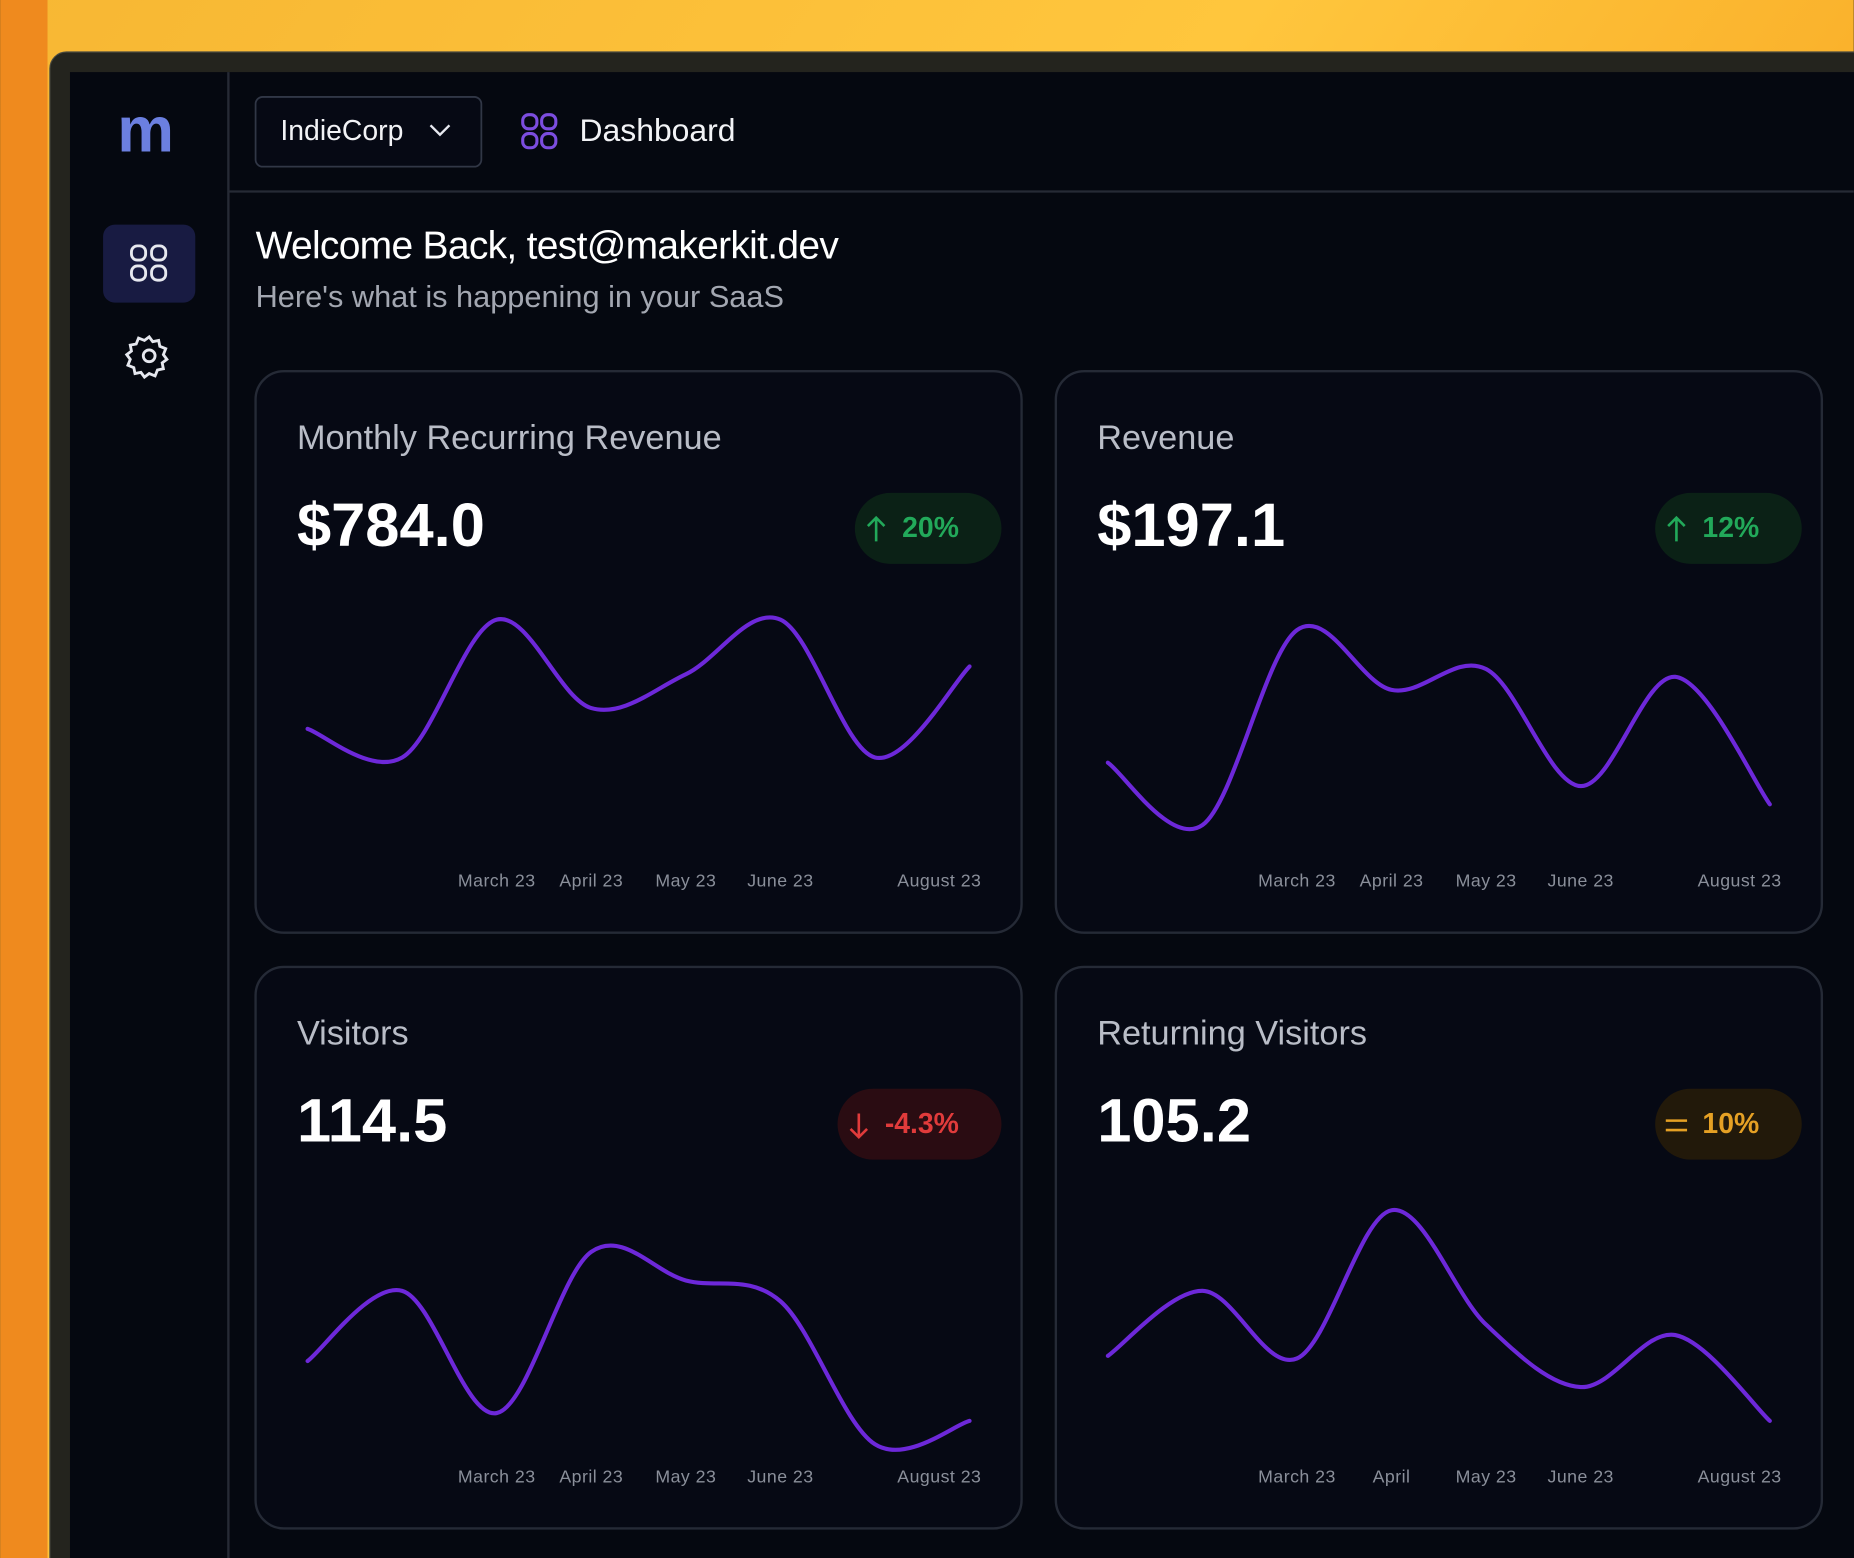 The height and width of the screenshot is (1558, 1854). I want to click on org-name: IndieCorp, so click(341, 131).